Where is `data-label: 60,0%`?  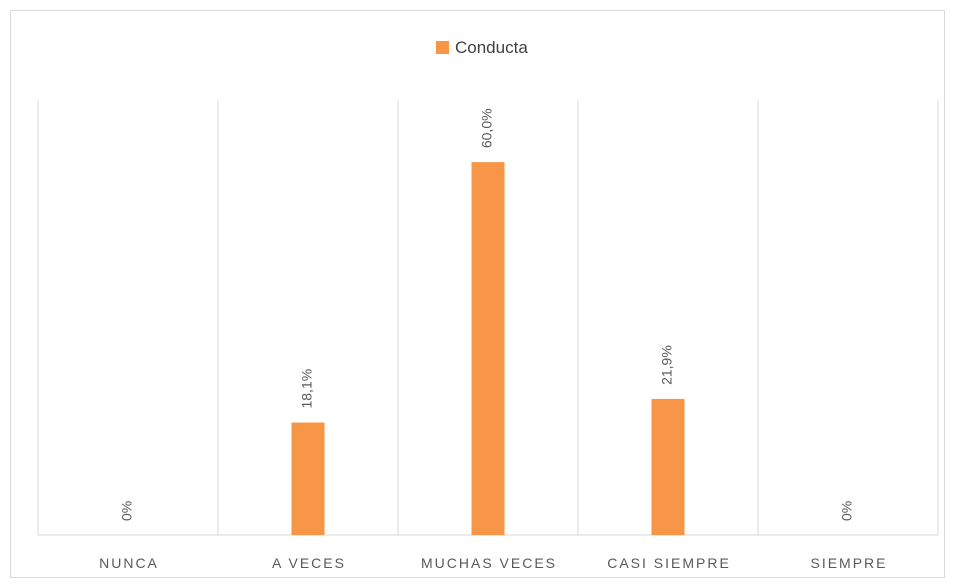
data-label: 60,0% is located at coordinates (487, 128).